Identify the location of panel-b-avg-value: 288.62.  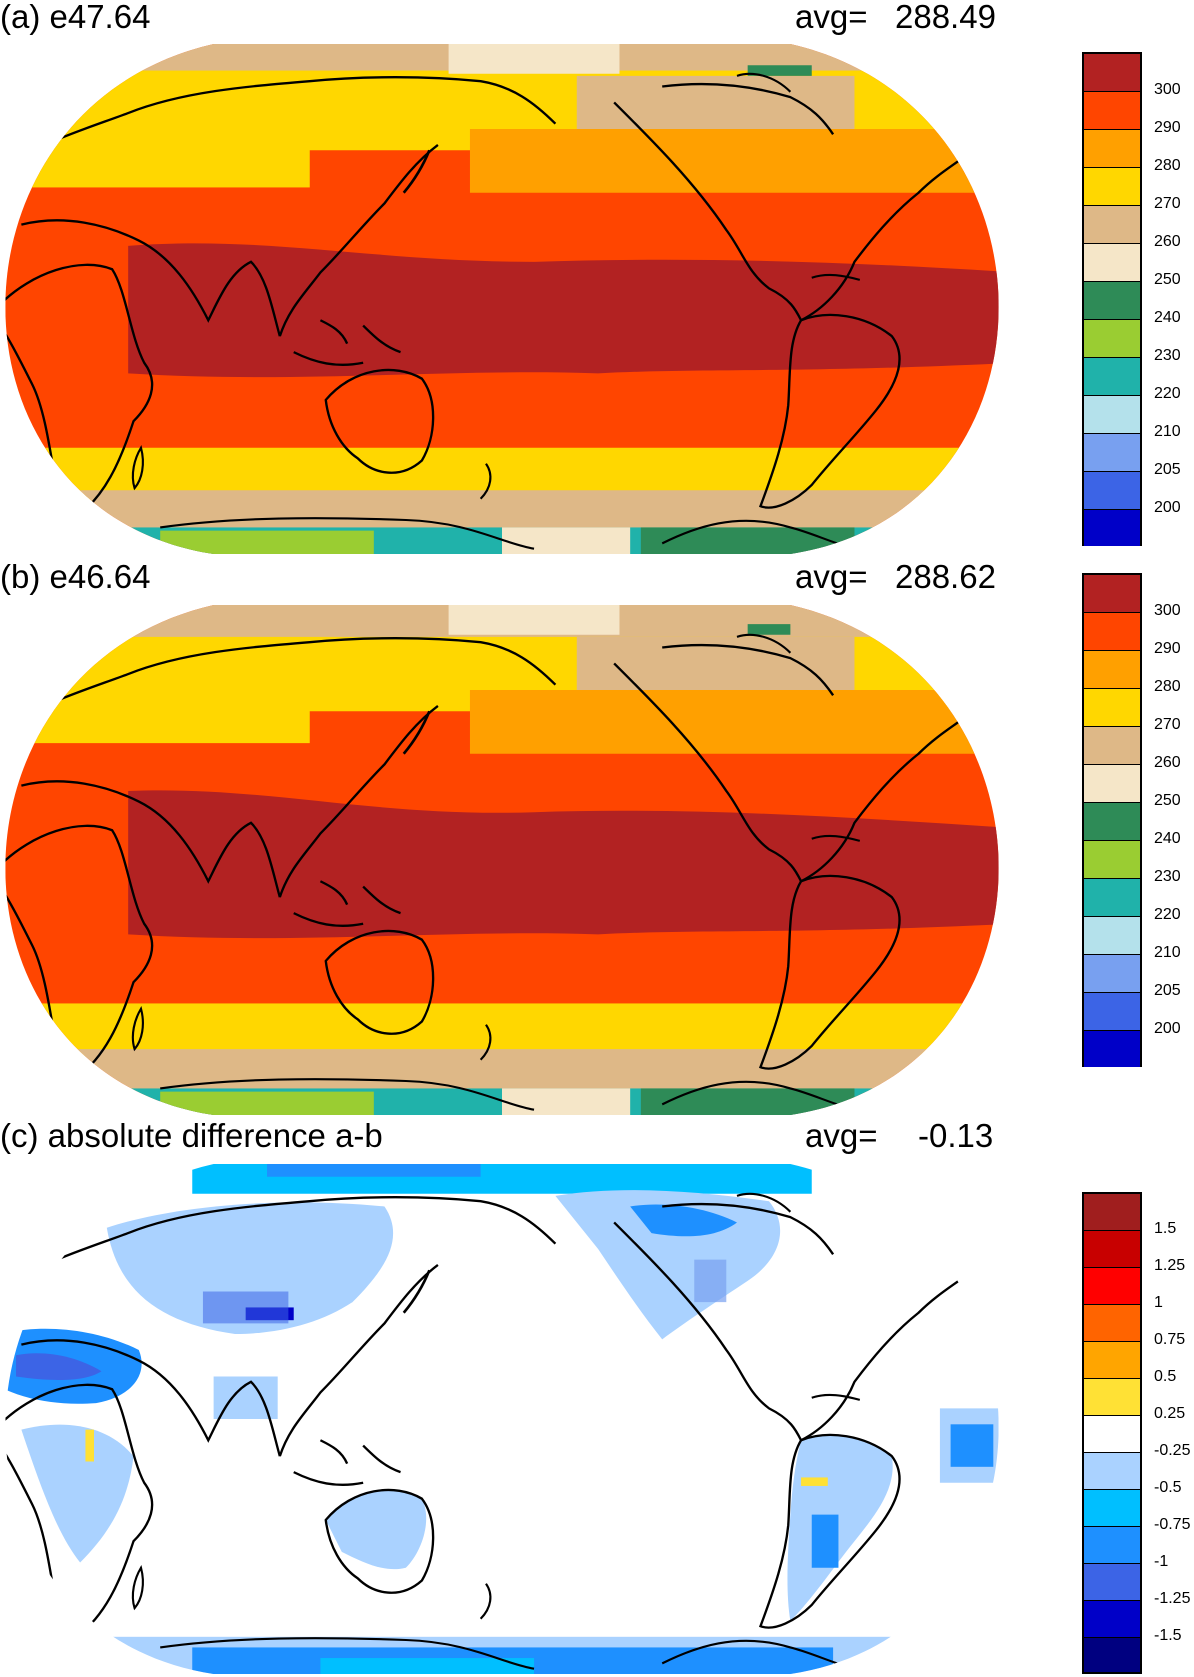
(945, 576).